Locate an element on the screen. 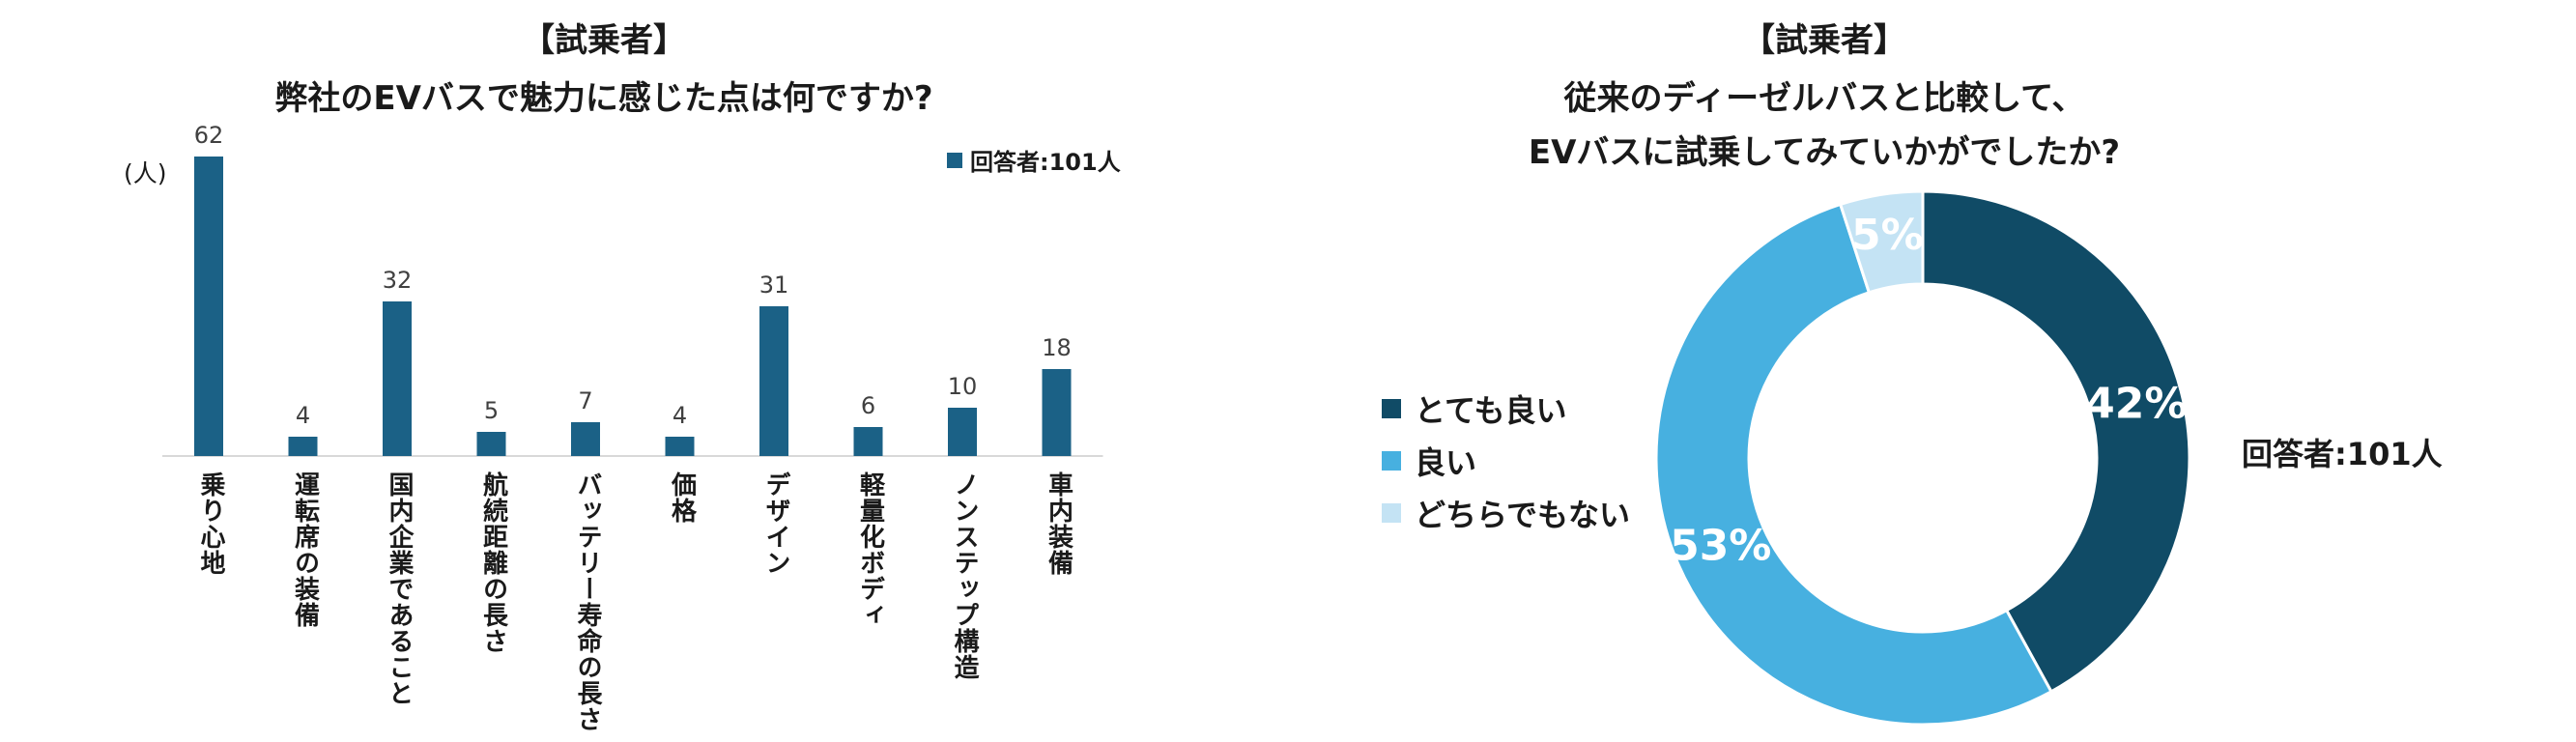 The width and height of the screenshot is (2576, 742). category-label: バッテリー寿命の長さ is located at coordinates (588, 601).